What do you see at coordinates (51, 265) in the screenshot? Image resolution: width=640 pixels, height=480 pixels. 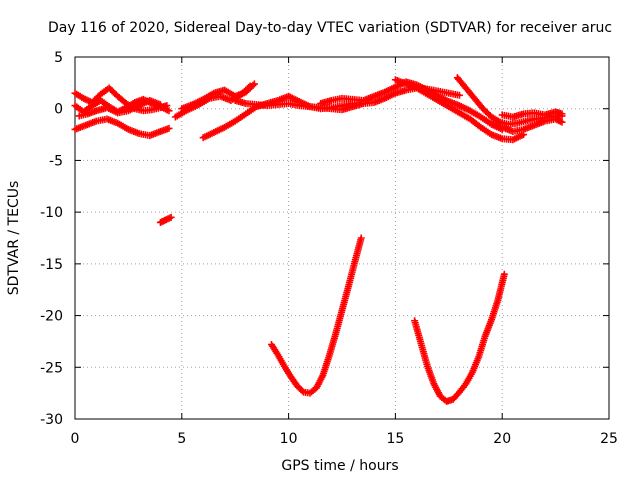 I see `y-tick-label: -15` at bounding box center [51, 265].